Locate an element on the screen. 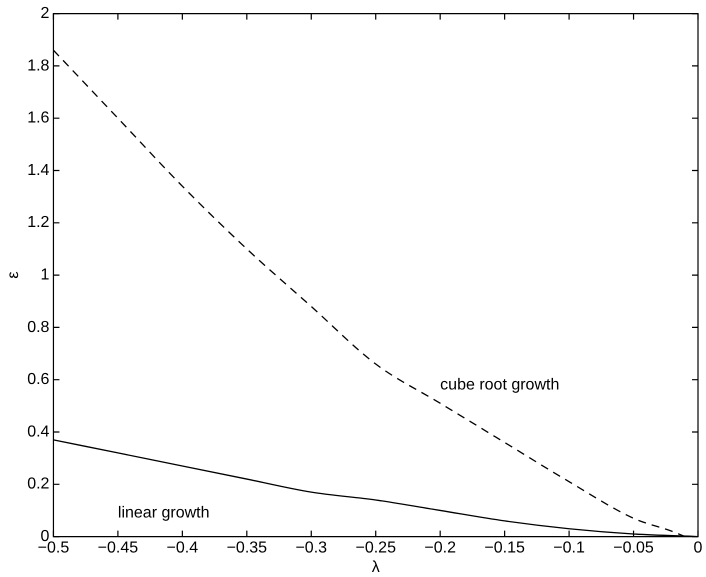 This screenshot has width=706, height=577. x-tick-label: −0.4 is located at coordinates (182, 548).